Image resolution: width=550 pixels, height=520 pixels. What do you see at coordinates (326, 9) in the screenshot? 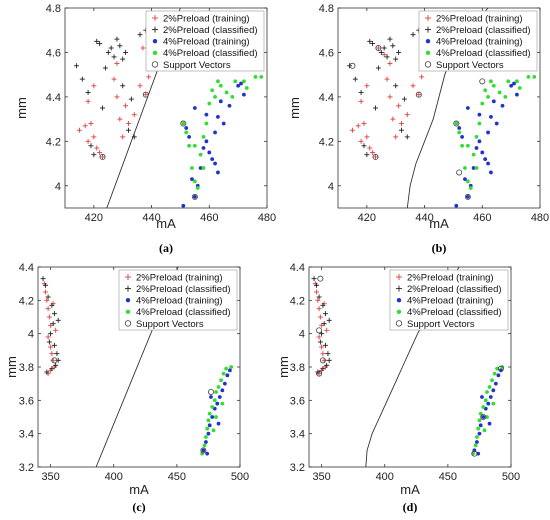
I see `y-tick-label: 4.8` at bounding box center [326, 9].